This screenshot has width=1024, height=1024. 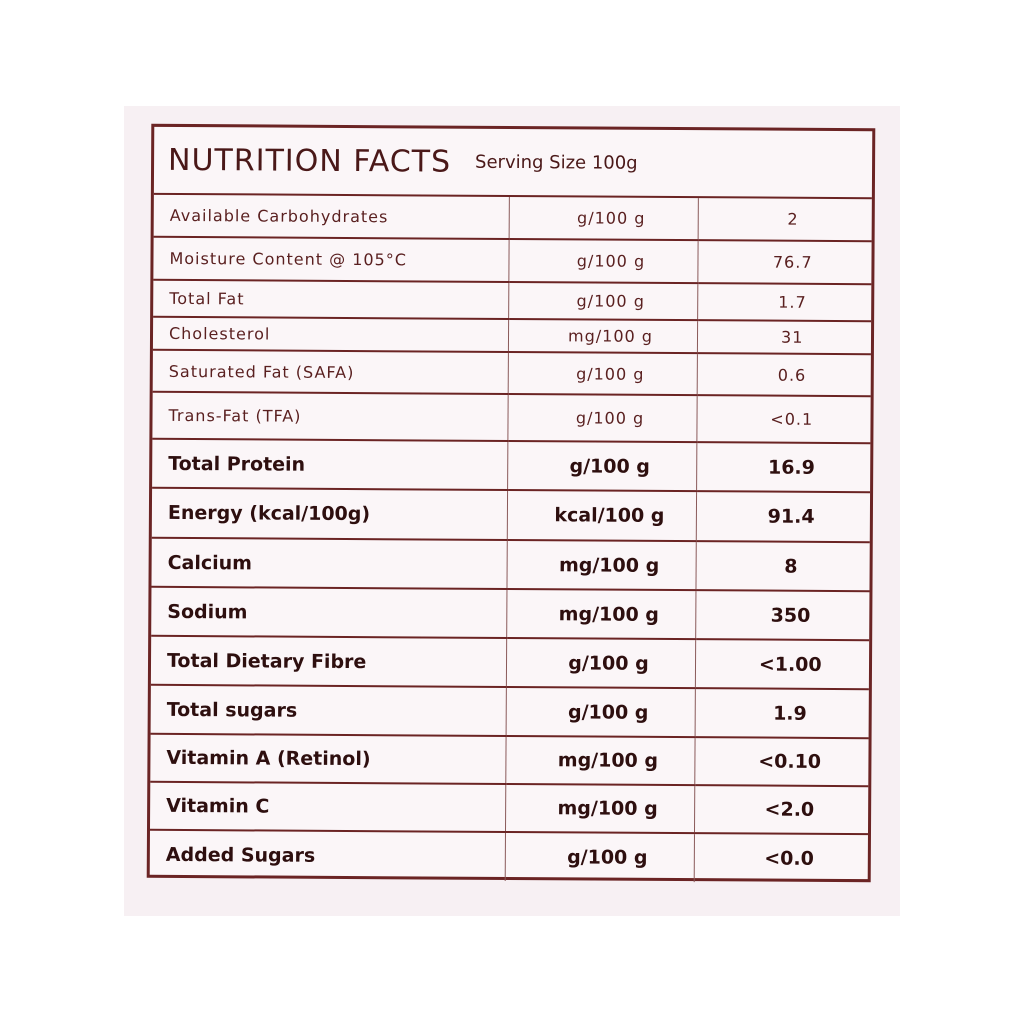 What do you see at coordinates (328, 661) in the screenshot?
I see `nutrient-name: Total Dietary Fibre` at bounding box center [328, 661].